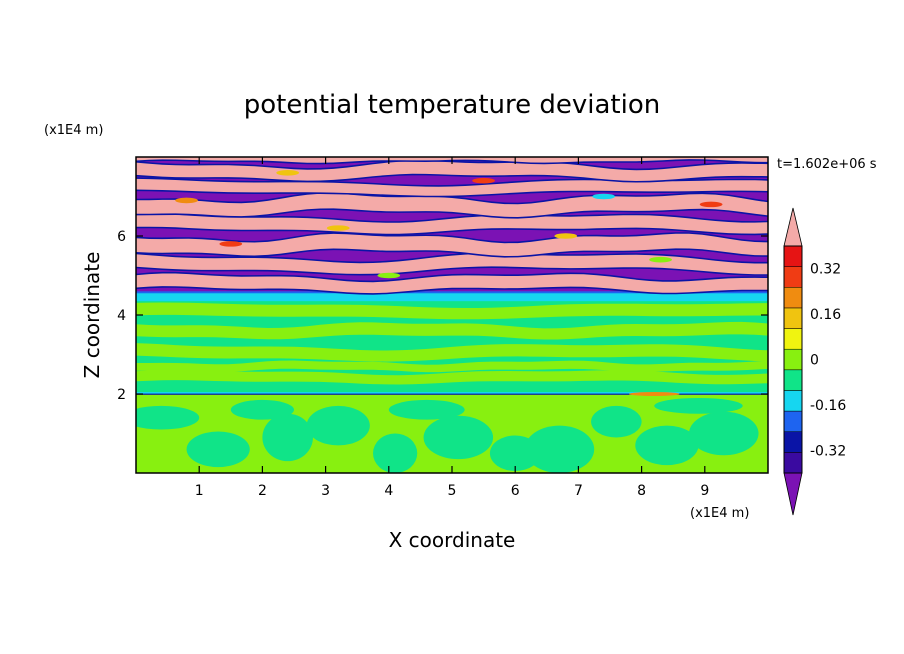 The width and height of the screenshot is (904, 654). What do you see at coordinates (199, 491) in the screenshot?
I see `x-tick-label: 1` at bounding box center [199, 491].